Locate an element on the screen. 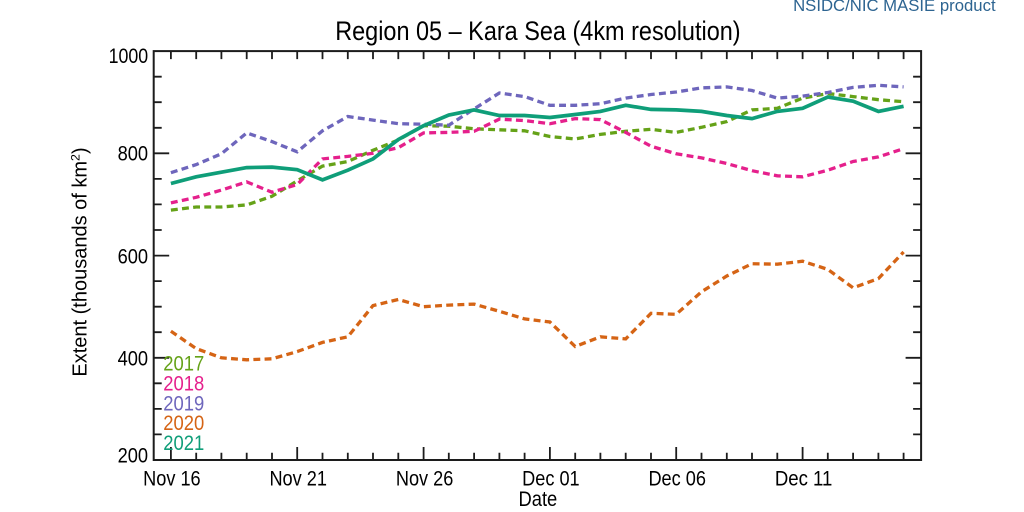  svg-text: 400 is located at coordinates (133, 359).